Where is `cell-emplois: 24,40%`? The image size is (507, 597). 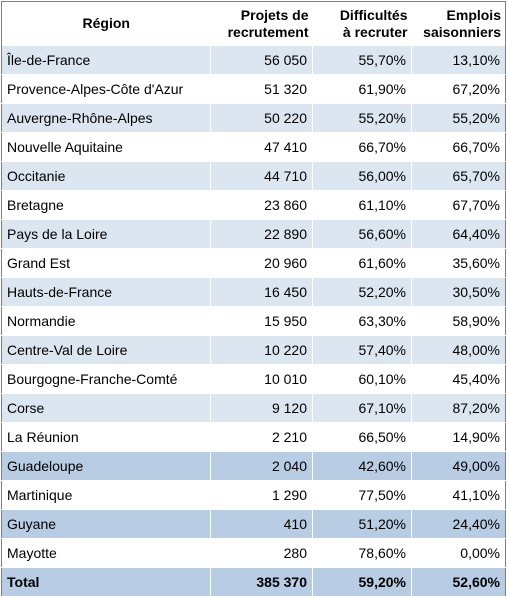 cell-emplois: 24,40% is located at coordinates (458, 524).